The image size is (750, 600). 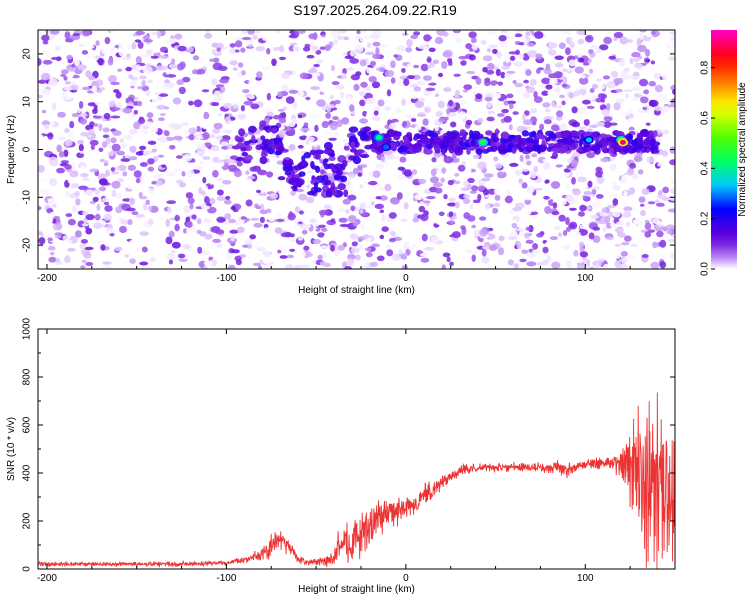 I want to click on y-tick-label: 800, so click(x=27, y=376).